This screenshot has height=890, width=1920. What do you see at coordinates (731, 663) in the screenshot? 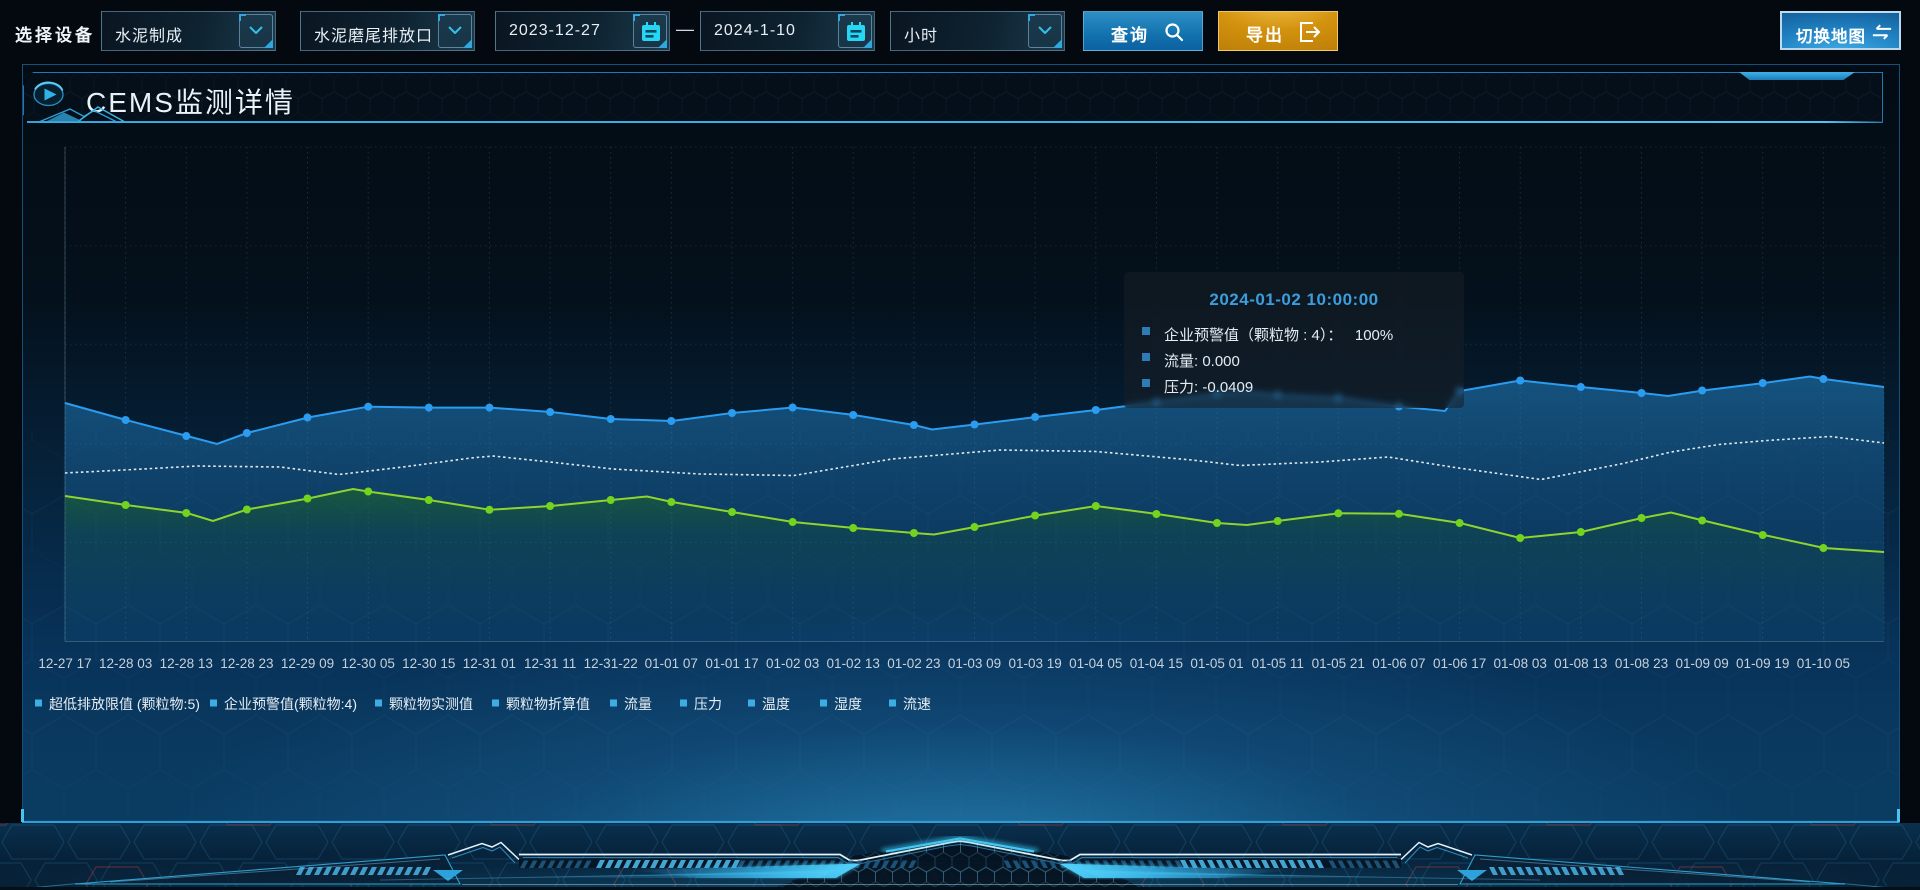
I see `svg-text: 01-01 17` at bounding box center [731, 663].